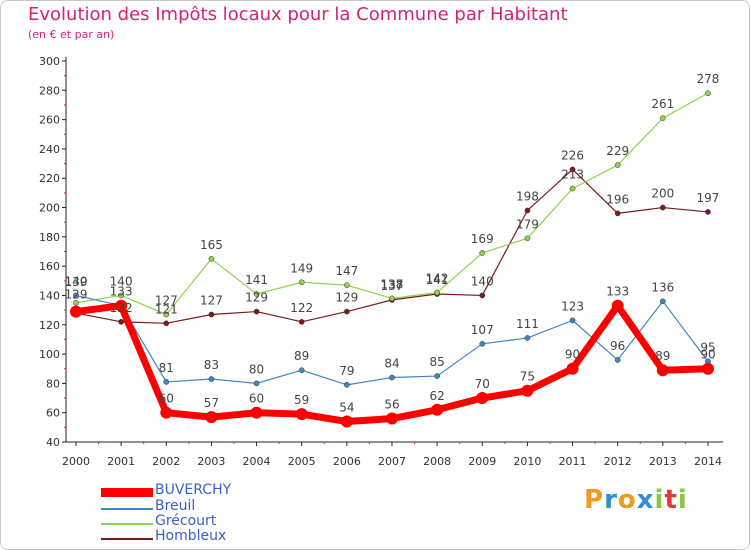 Image resolution: width=750 pixels, height=550 pixels. Describe the element at coordinates (49, 266) in the screenshot. I see `y-tick-label: 160` at that location.